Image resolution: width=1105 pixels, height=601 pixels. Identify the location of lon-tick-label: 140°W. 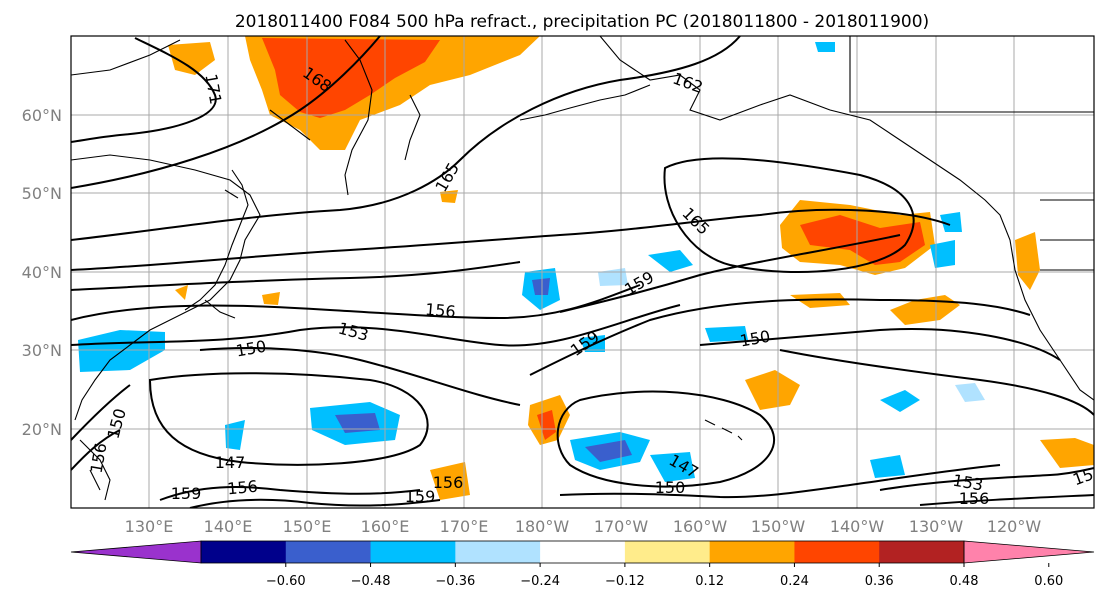
(857, 526).